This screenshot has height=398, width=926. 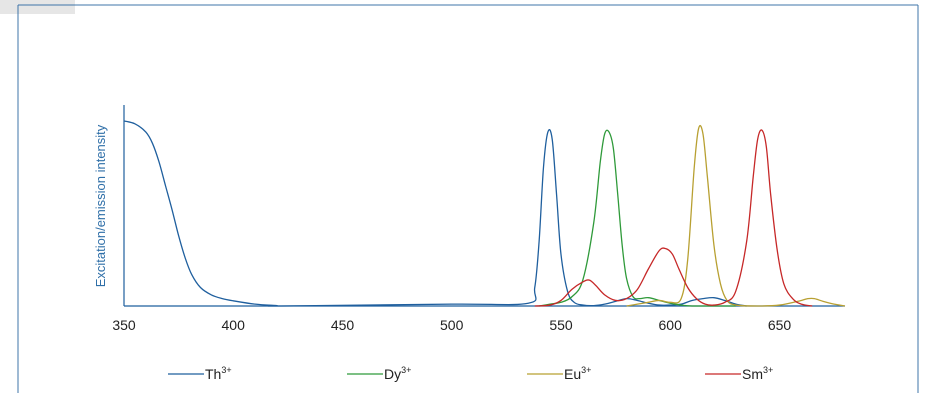 What do you see at coordinates (470, 373) in the screenshot?
I see `legend: Th3+ Dy3+ Eu3+ Sm3+` at bounding box center [470, 373].